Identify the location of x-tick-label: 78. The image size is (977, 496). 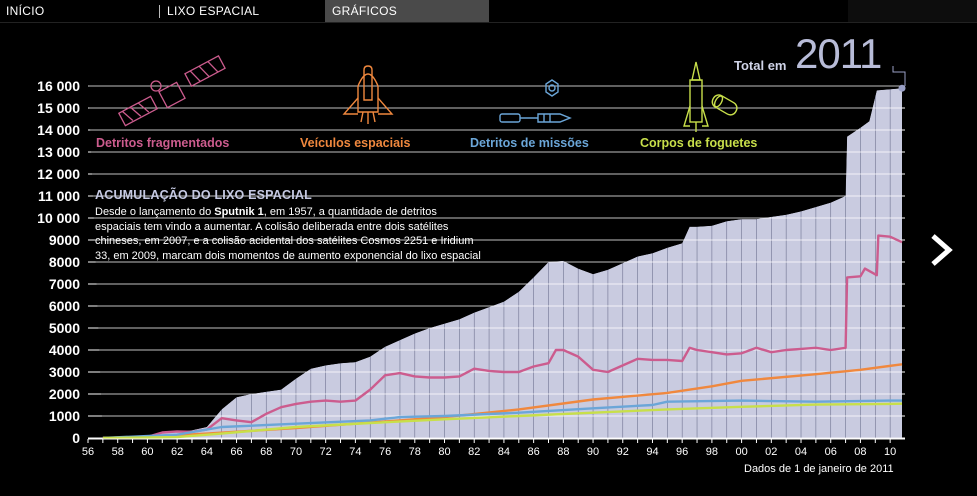
(415, 452).